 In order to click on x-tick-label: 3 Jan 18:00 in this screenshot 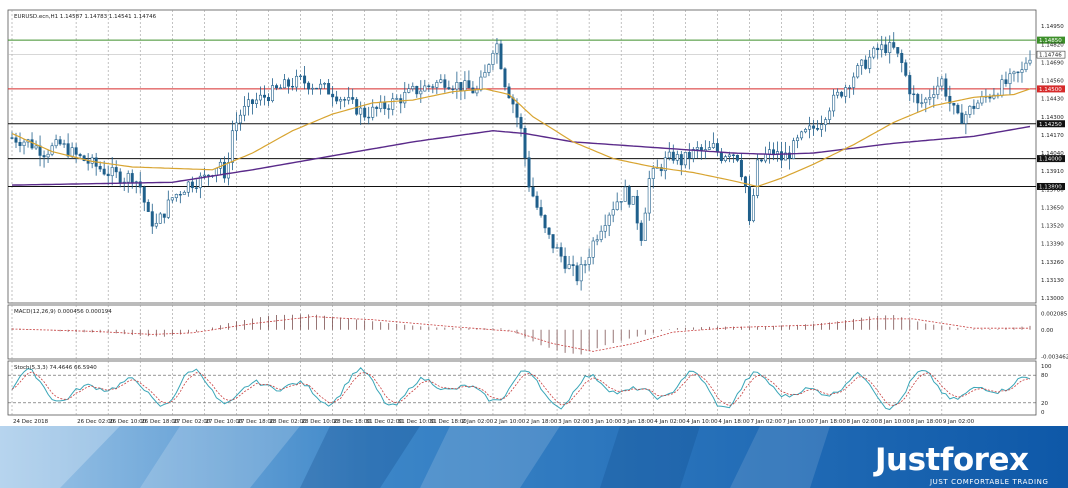, I will do `click(638, 422)`.